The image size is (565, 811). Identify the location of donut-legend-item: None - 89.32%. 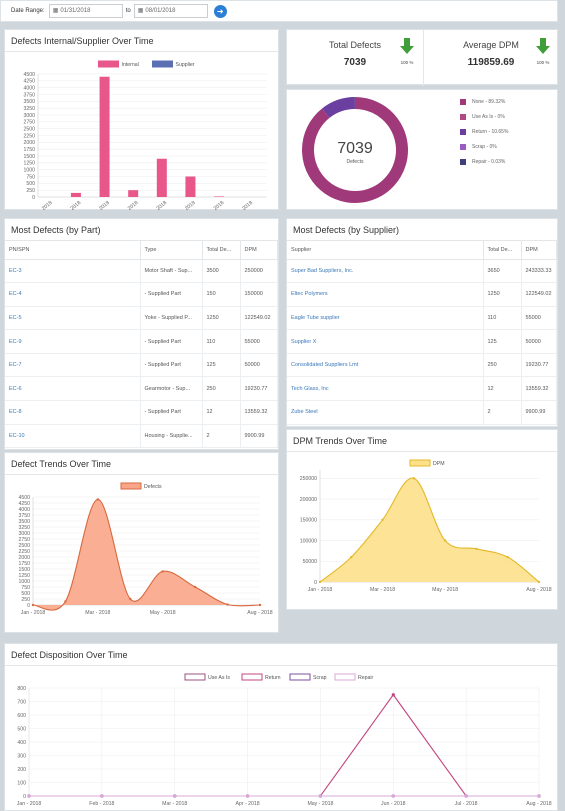
(484, 101).